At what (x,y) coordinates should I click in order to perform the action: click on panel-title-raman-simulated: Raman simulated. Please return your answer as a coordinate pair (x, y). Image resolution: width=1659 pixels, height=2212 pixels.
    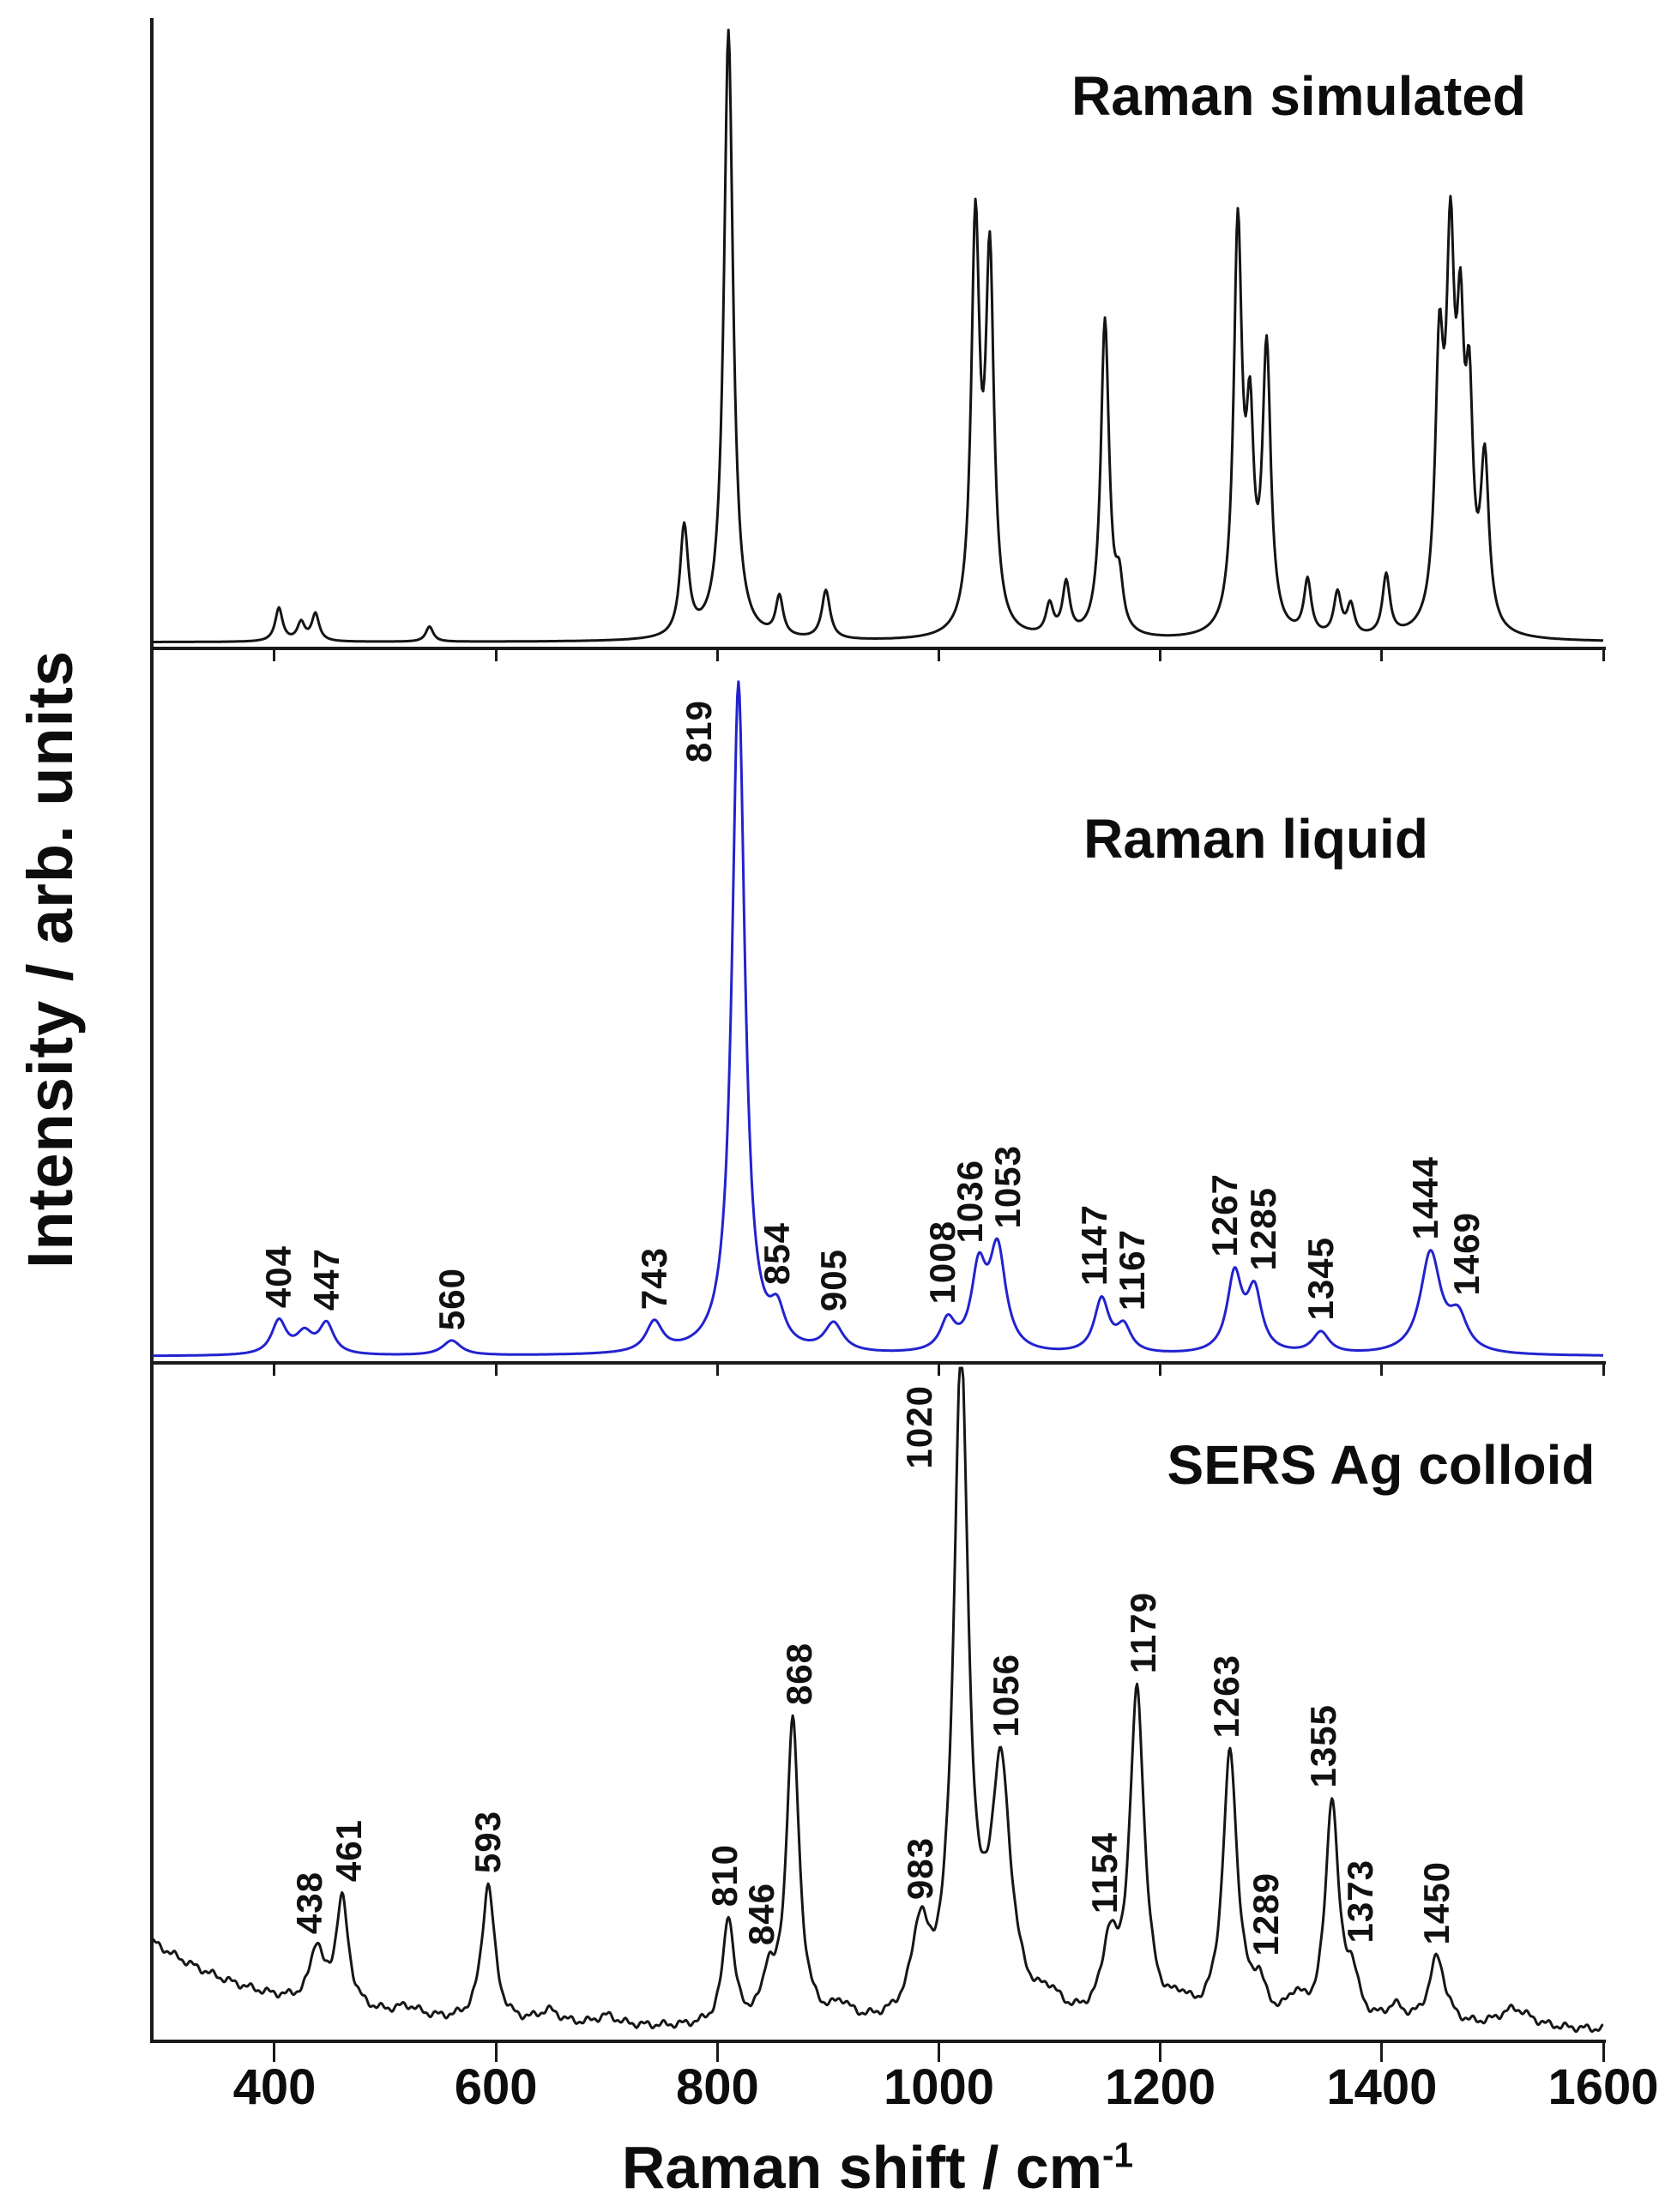
    Looking at the image, I should click on (1298, 96).